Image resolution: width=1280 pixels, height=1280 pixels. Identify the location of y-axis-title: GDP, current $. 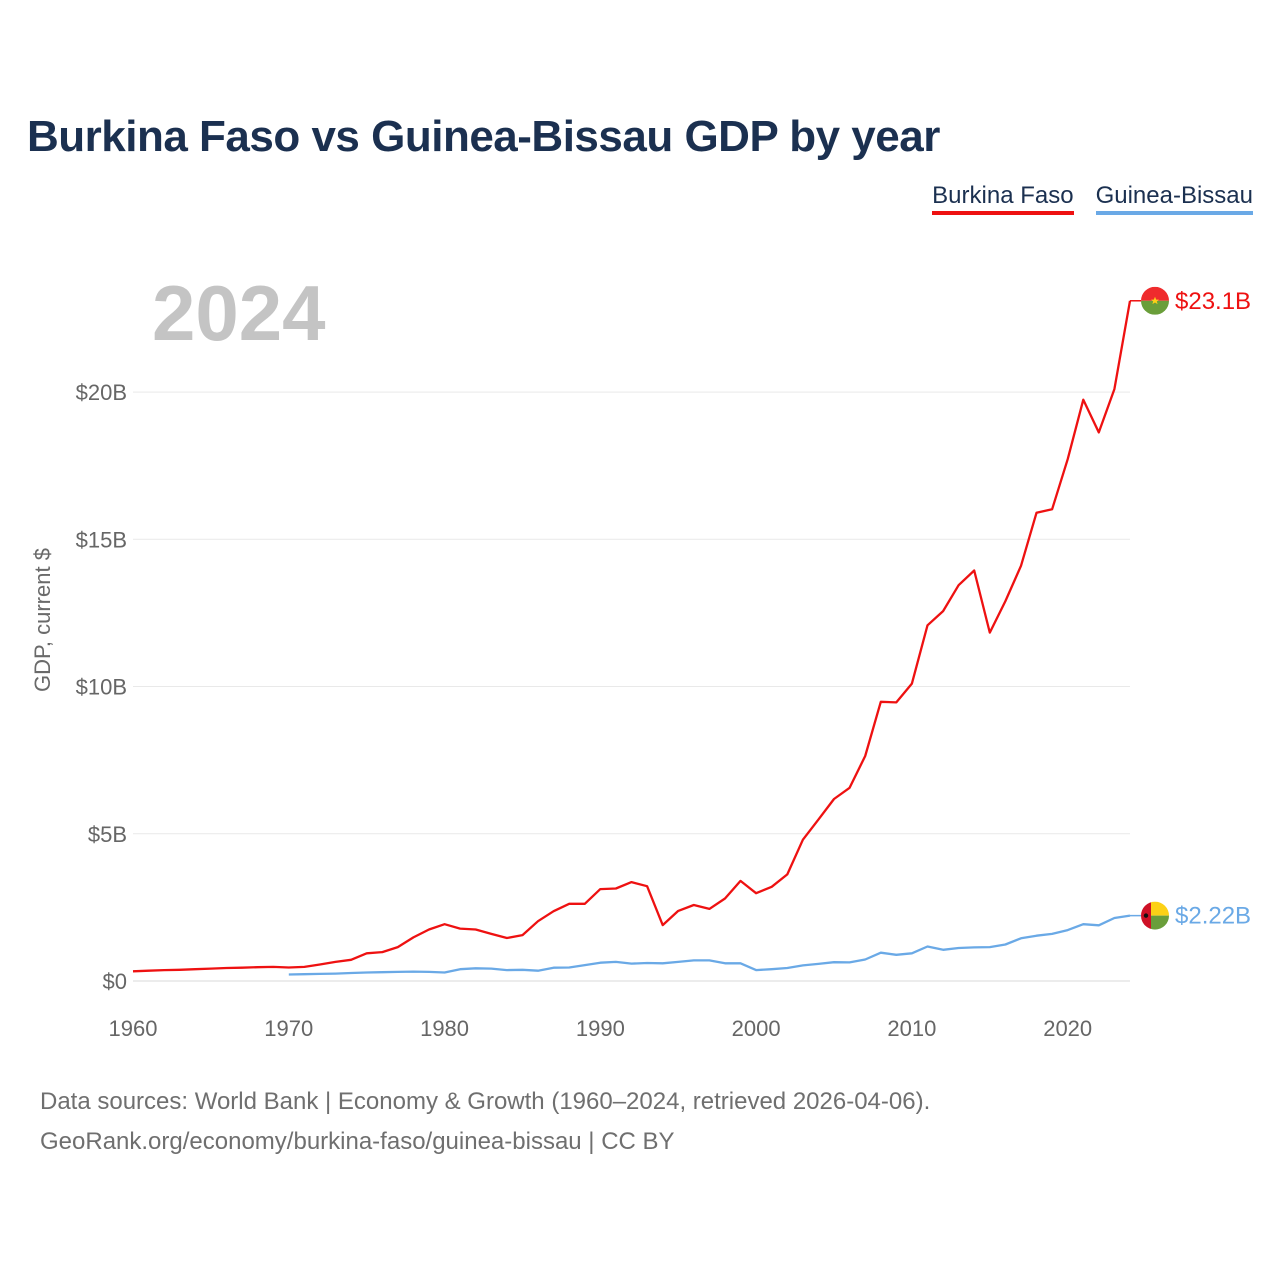
(42, 620).